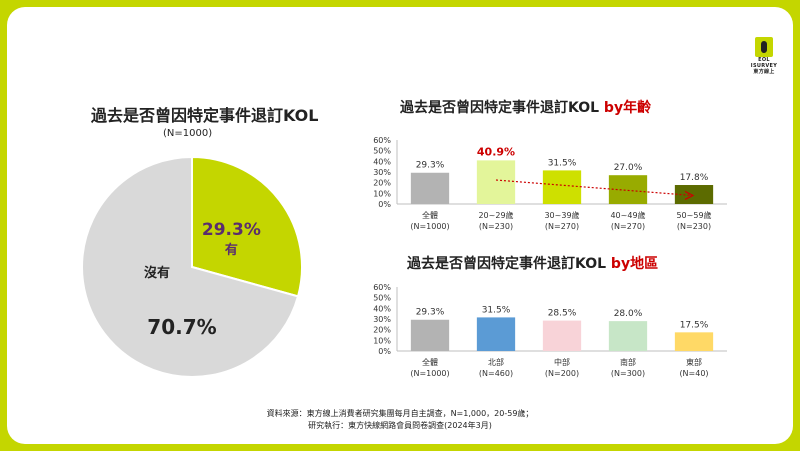 The image size is (800, 451). I want to click on pie-chart: 29.3% 有沒有 70.7%, so click(192, 266).